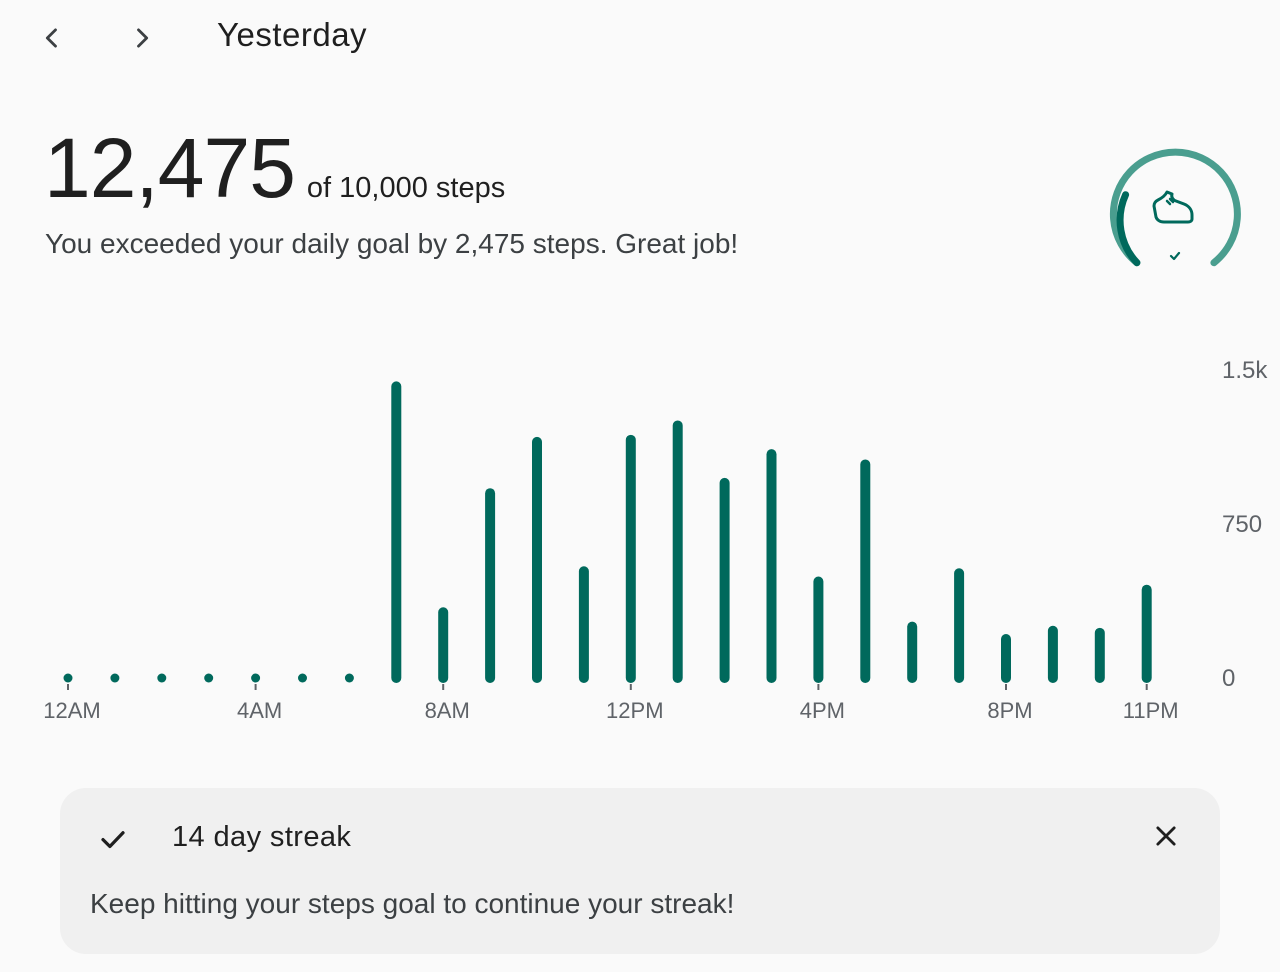 The height and width of the screenshot is (972, 1280). What do you see at coordinates (1242, 524) in the screenshot?
I see `y-tick-label: 750` at bounding box center [1242, 524].